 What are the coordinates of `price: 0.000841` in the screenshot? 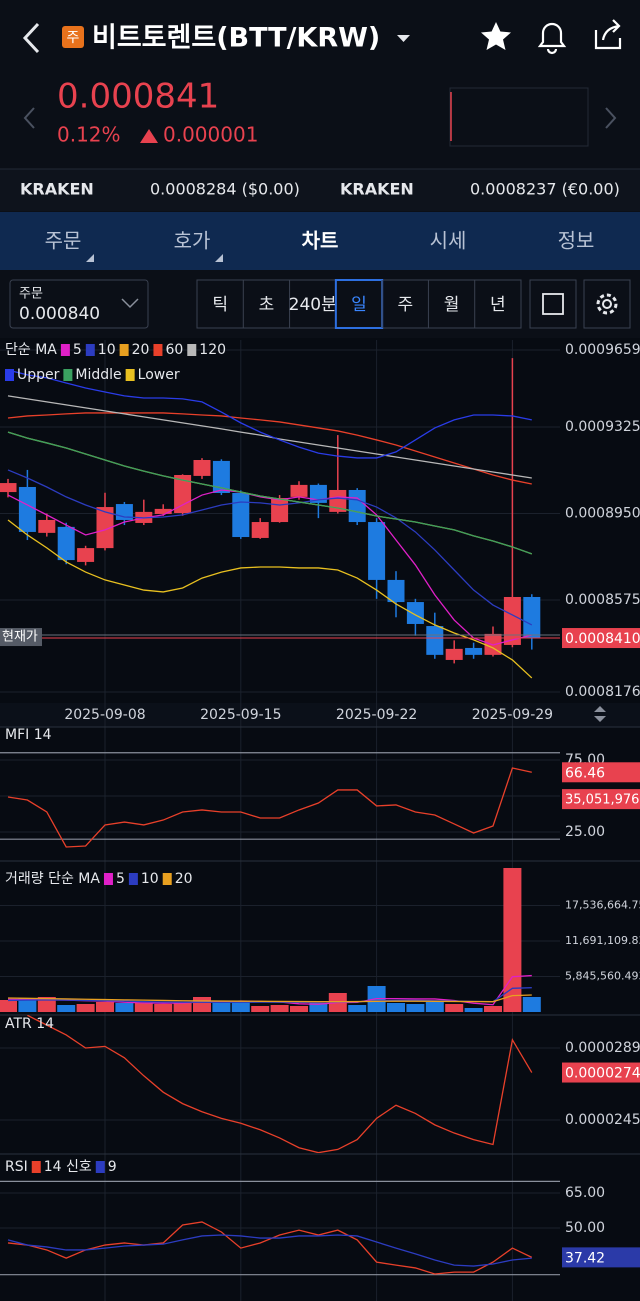 It's located at (138, 97).